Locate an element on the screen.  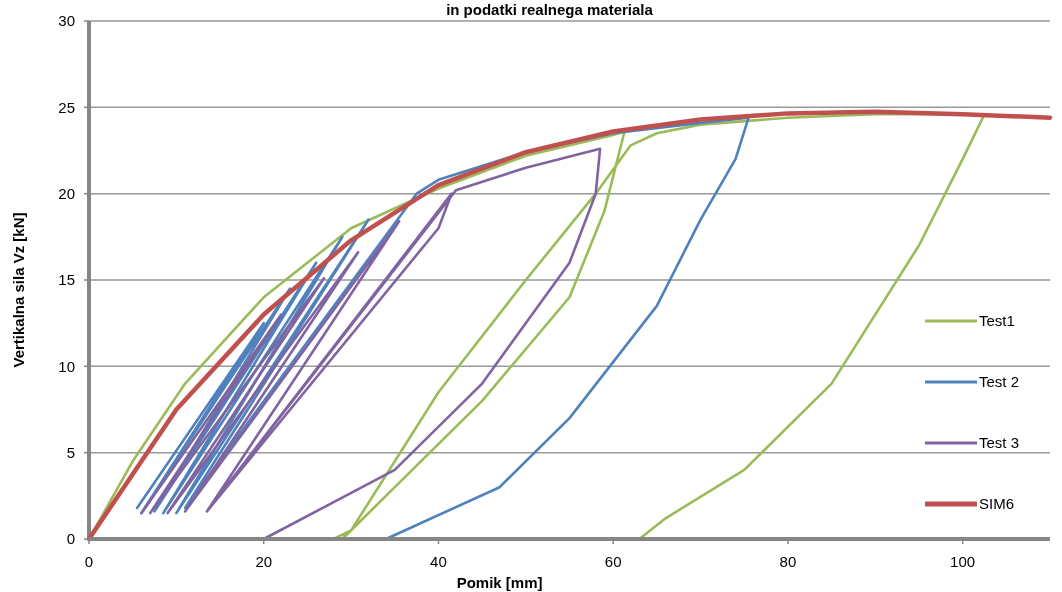
y-tick-label: 25 is located at coordinates (66, 107).